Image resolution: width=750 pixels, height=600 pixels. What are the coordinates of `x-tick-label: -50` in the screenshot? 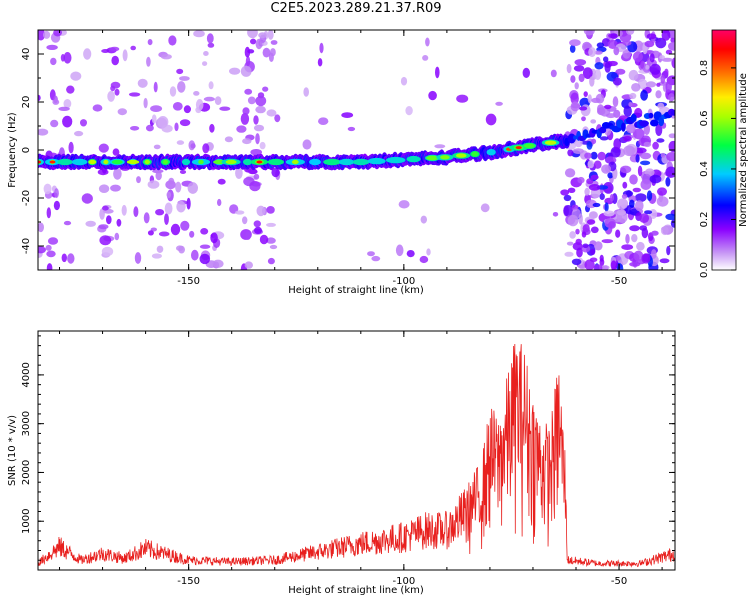 It's located at (619, 281).